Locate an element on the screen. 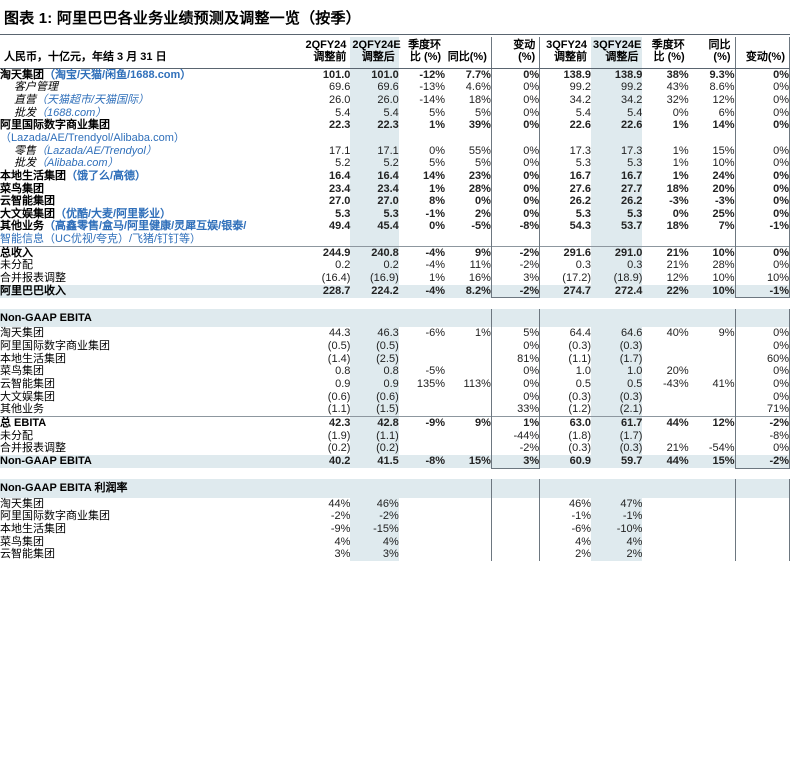 This screenshot has width=790, height=780. cell-2: -4% is located at coordinates (422, 252).